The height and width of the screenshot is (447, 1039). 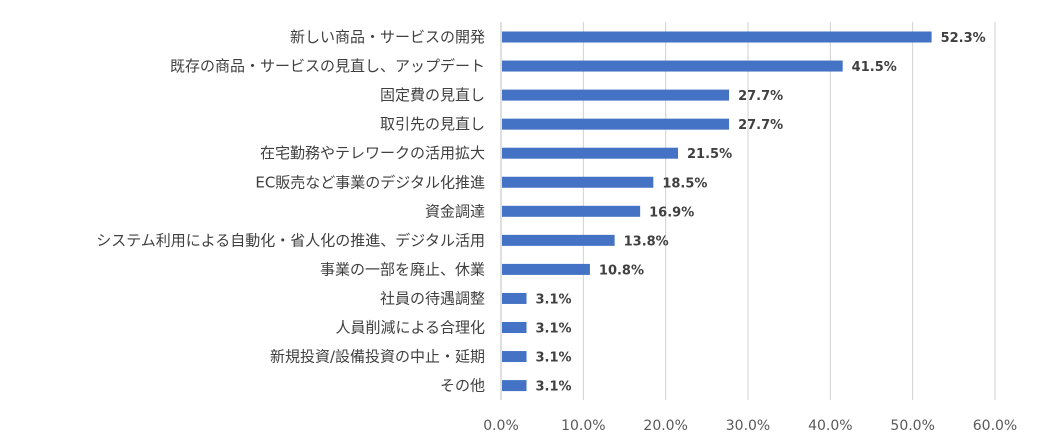 What do you see at coordinates (432, 95) in the screenshot?
I see `category-label: 固定費の見直し` at bounding box center [432, 95].